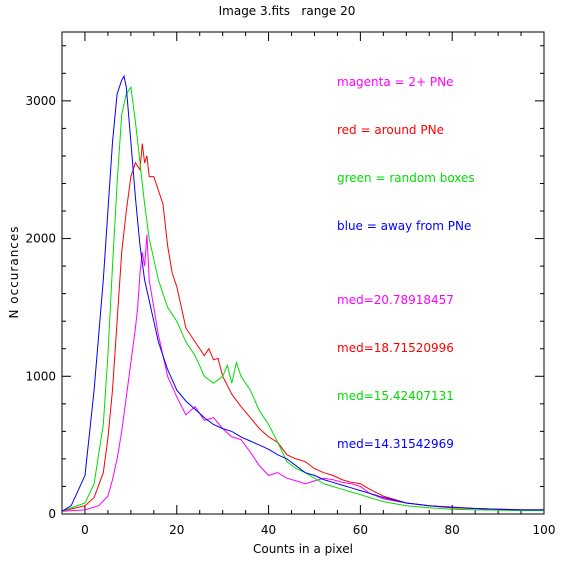 The width and height of the screenshot is (574, 574). What do you see at coordinates (303, 549) in the screenshot?
I see `x-axis-label: Counts in a pixel` at bounding box center [303, 549].